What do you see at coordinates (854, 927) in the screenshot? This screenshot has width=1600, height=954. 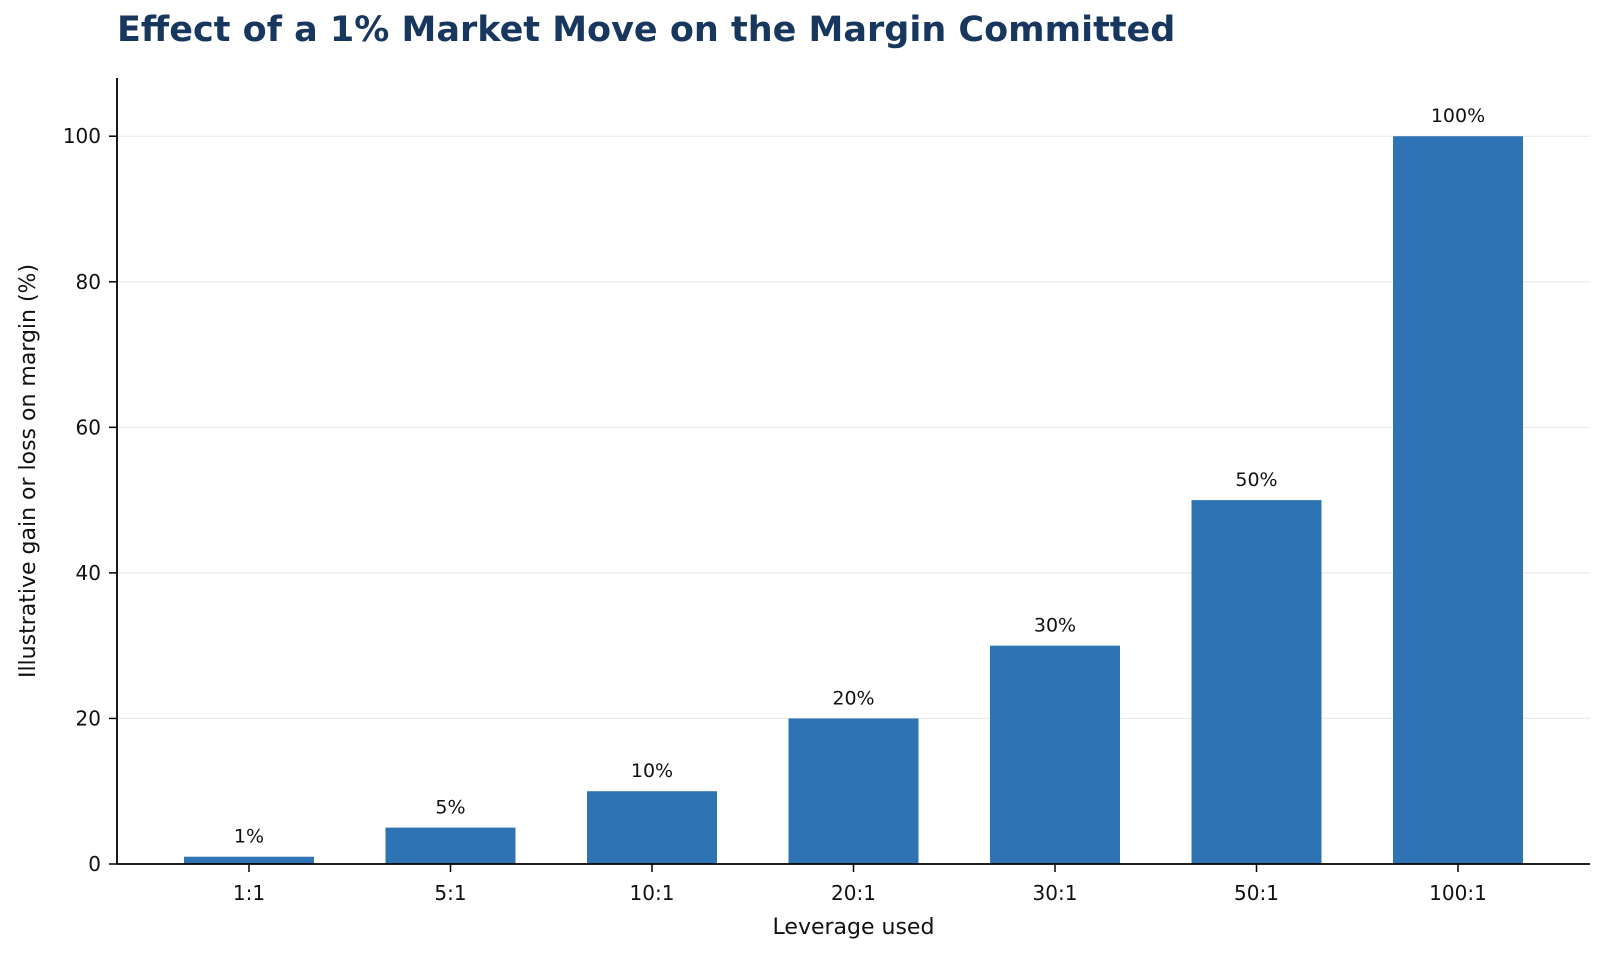 I see `x-axis-label: Leverage used` at bounding box center [854, 927].